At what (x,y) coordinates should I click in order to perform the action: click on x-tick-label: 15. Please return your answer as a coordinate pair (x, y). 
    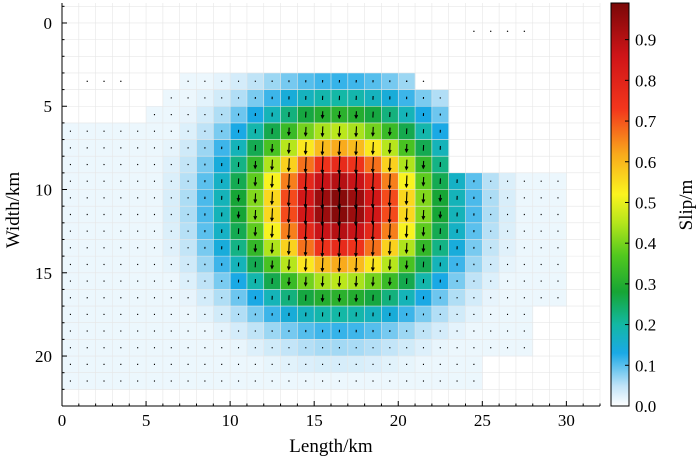
    Looking at the image, I should click on (314, 420).